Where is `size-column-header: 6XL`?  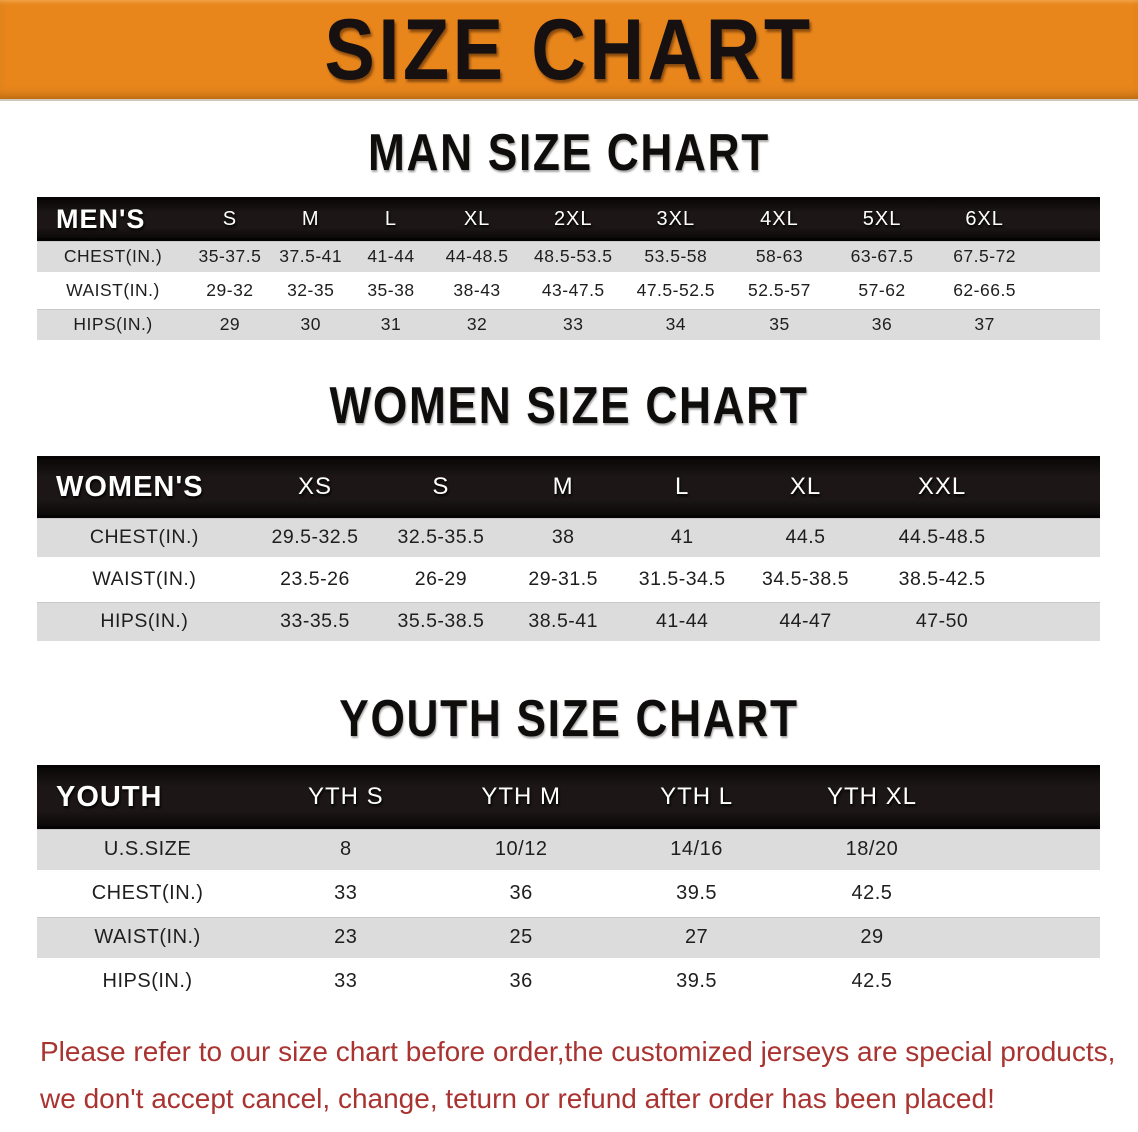
size-column-header: 6XL is located at coordinates (985, 219).